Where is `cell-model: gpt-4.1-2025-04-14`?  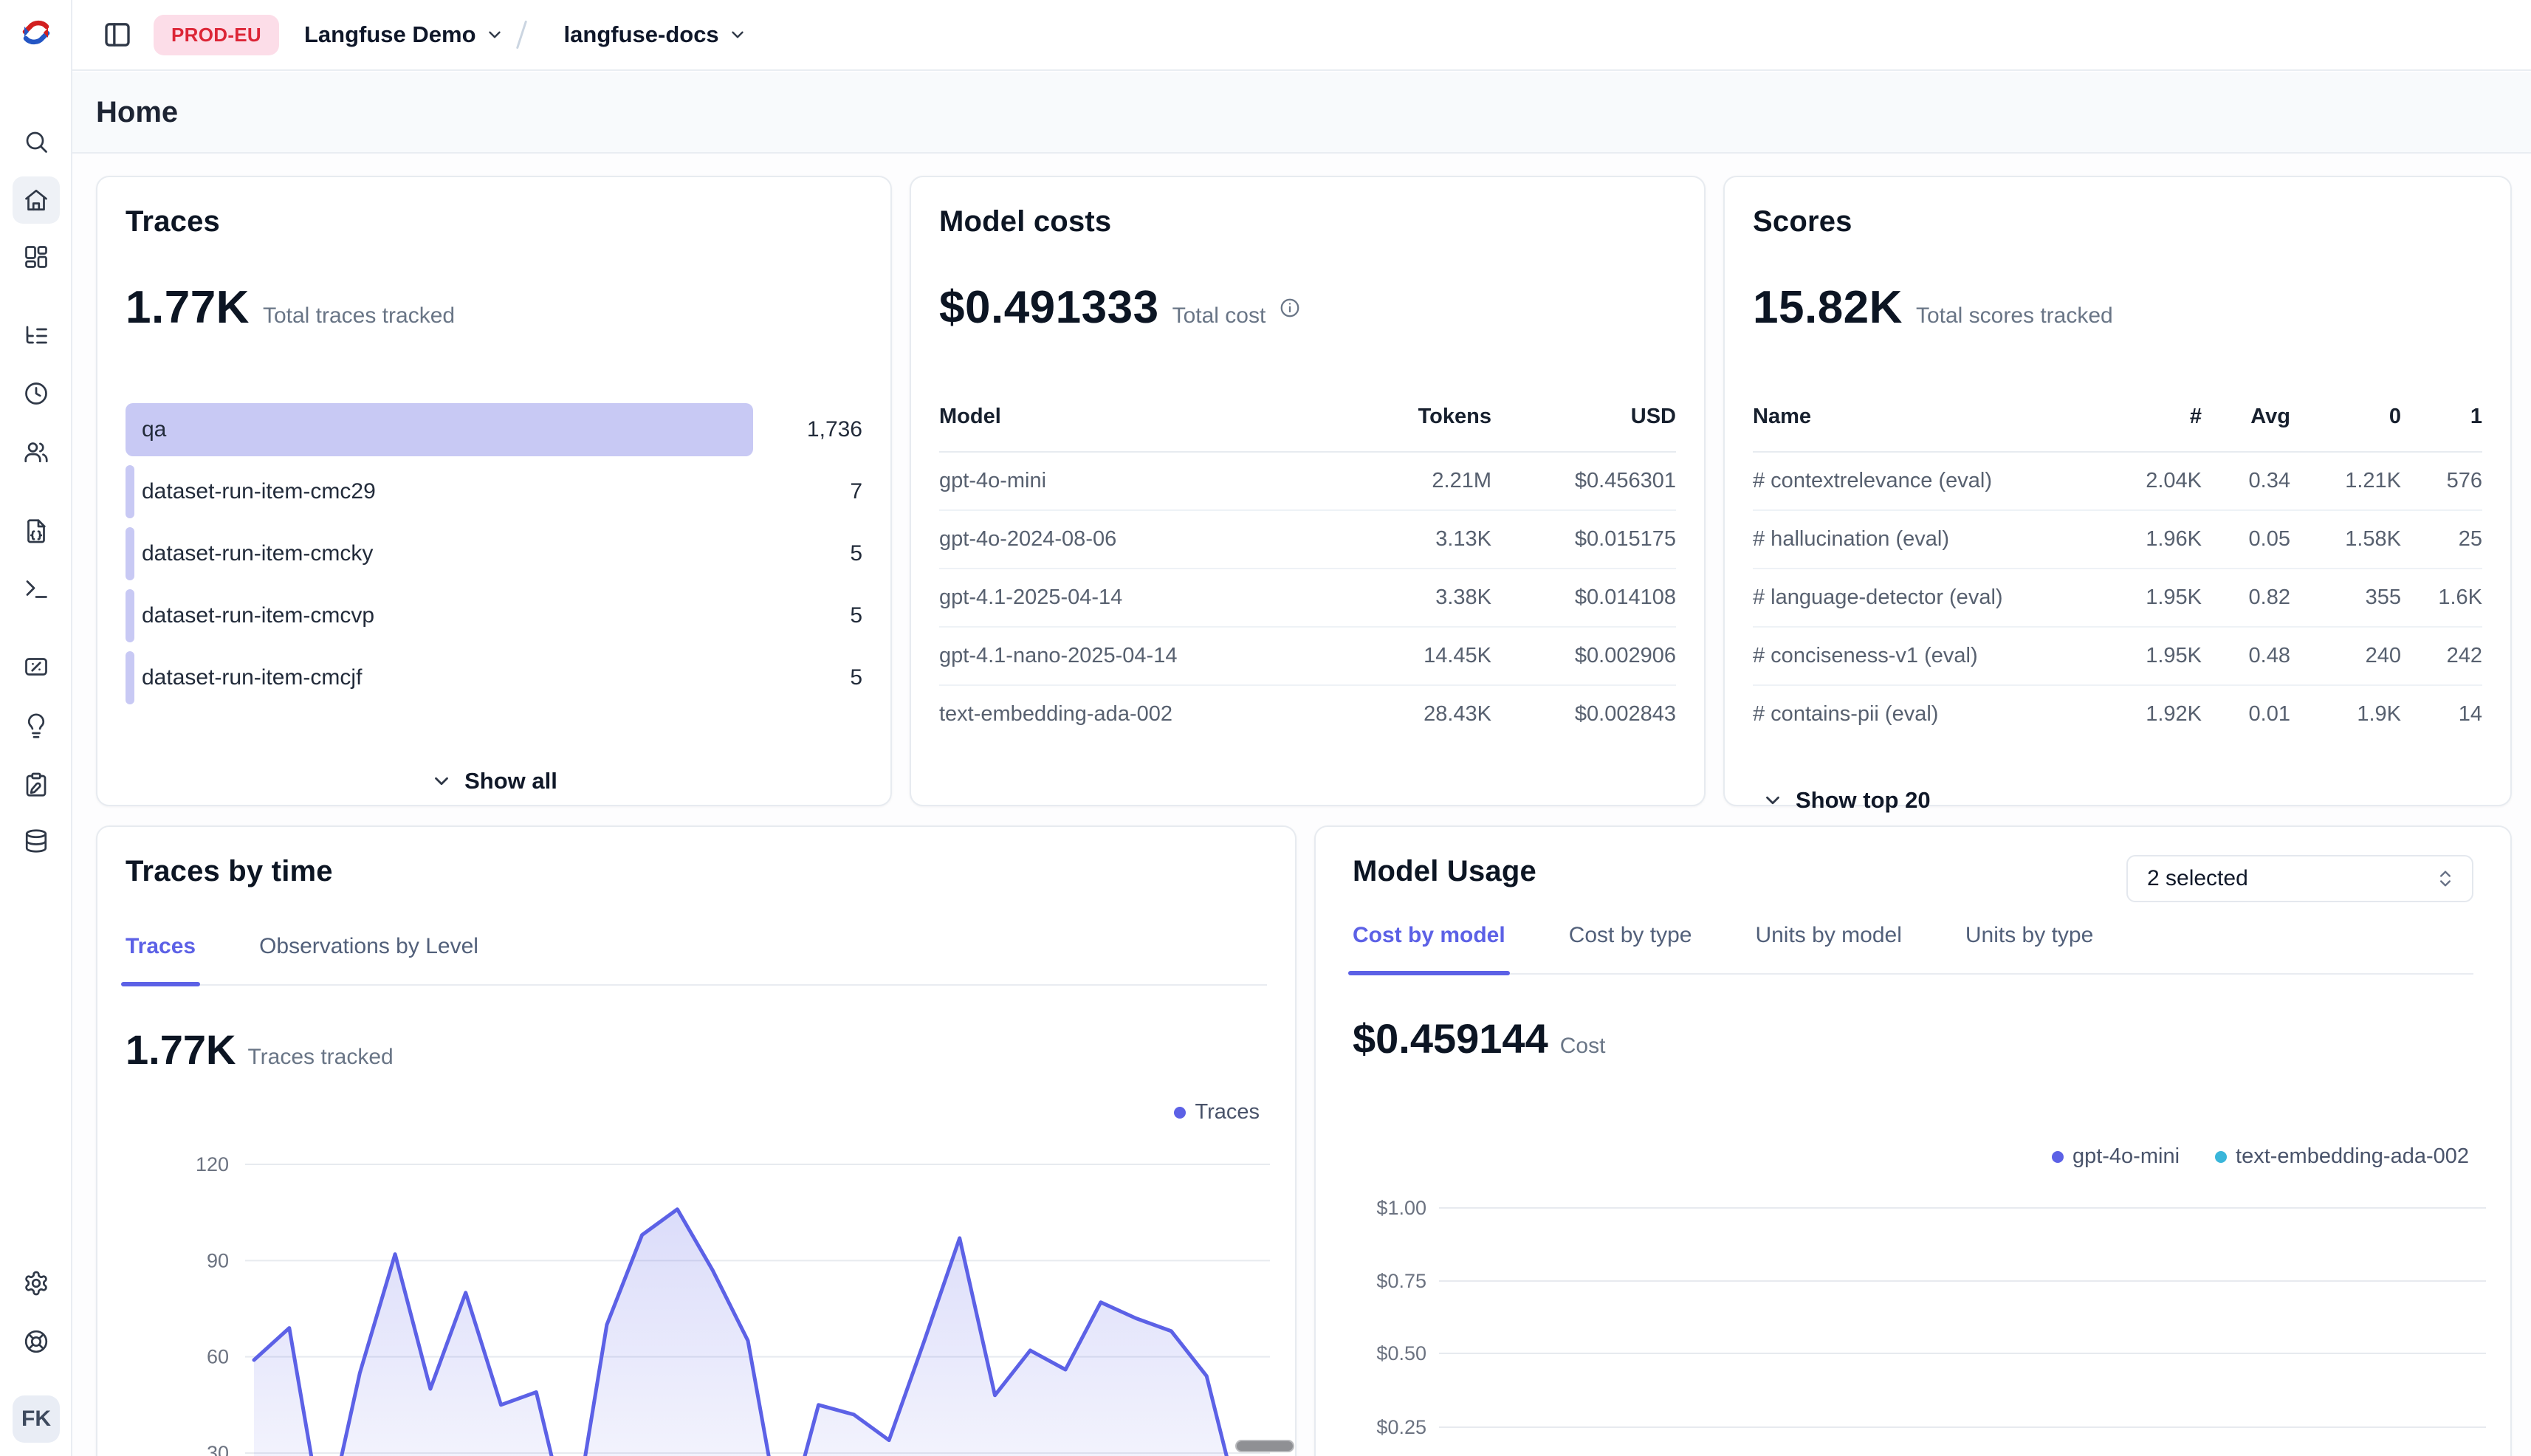
cell-model: gpt-4.1-2025-04-14 is located at coordinates (1031, 598).